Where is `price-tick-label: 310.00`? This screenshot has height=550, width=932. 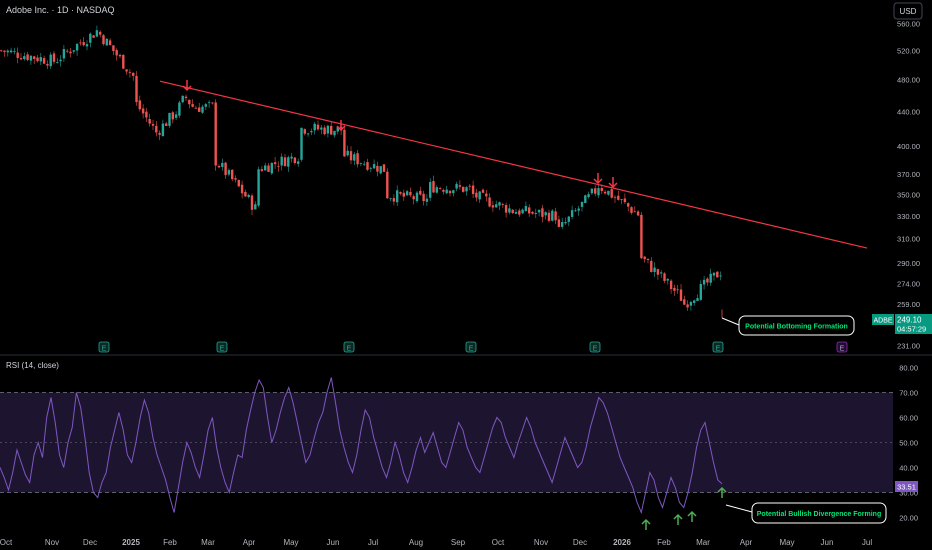 price-tick-label: 310.00 is located at coordinates (908, 239).